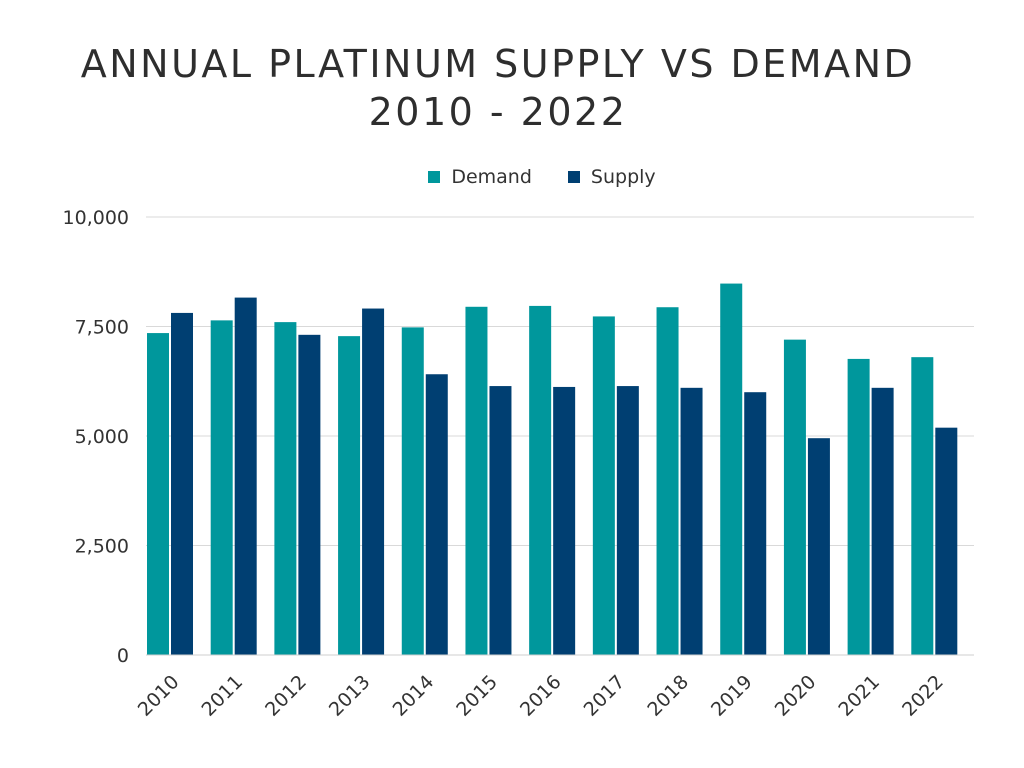  What do you see at coordinates (286, 696) in the screenshot?
I see `x-tick-label: 2012` at bounding box center [286, 696].